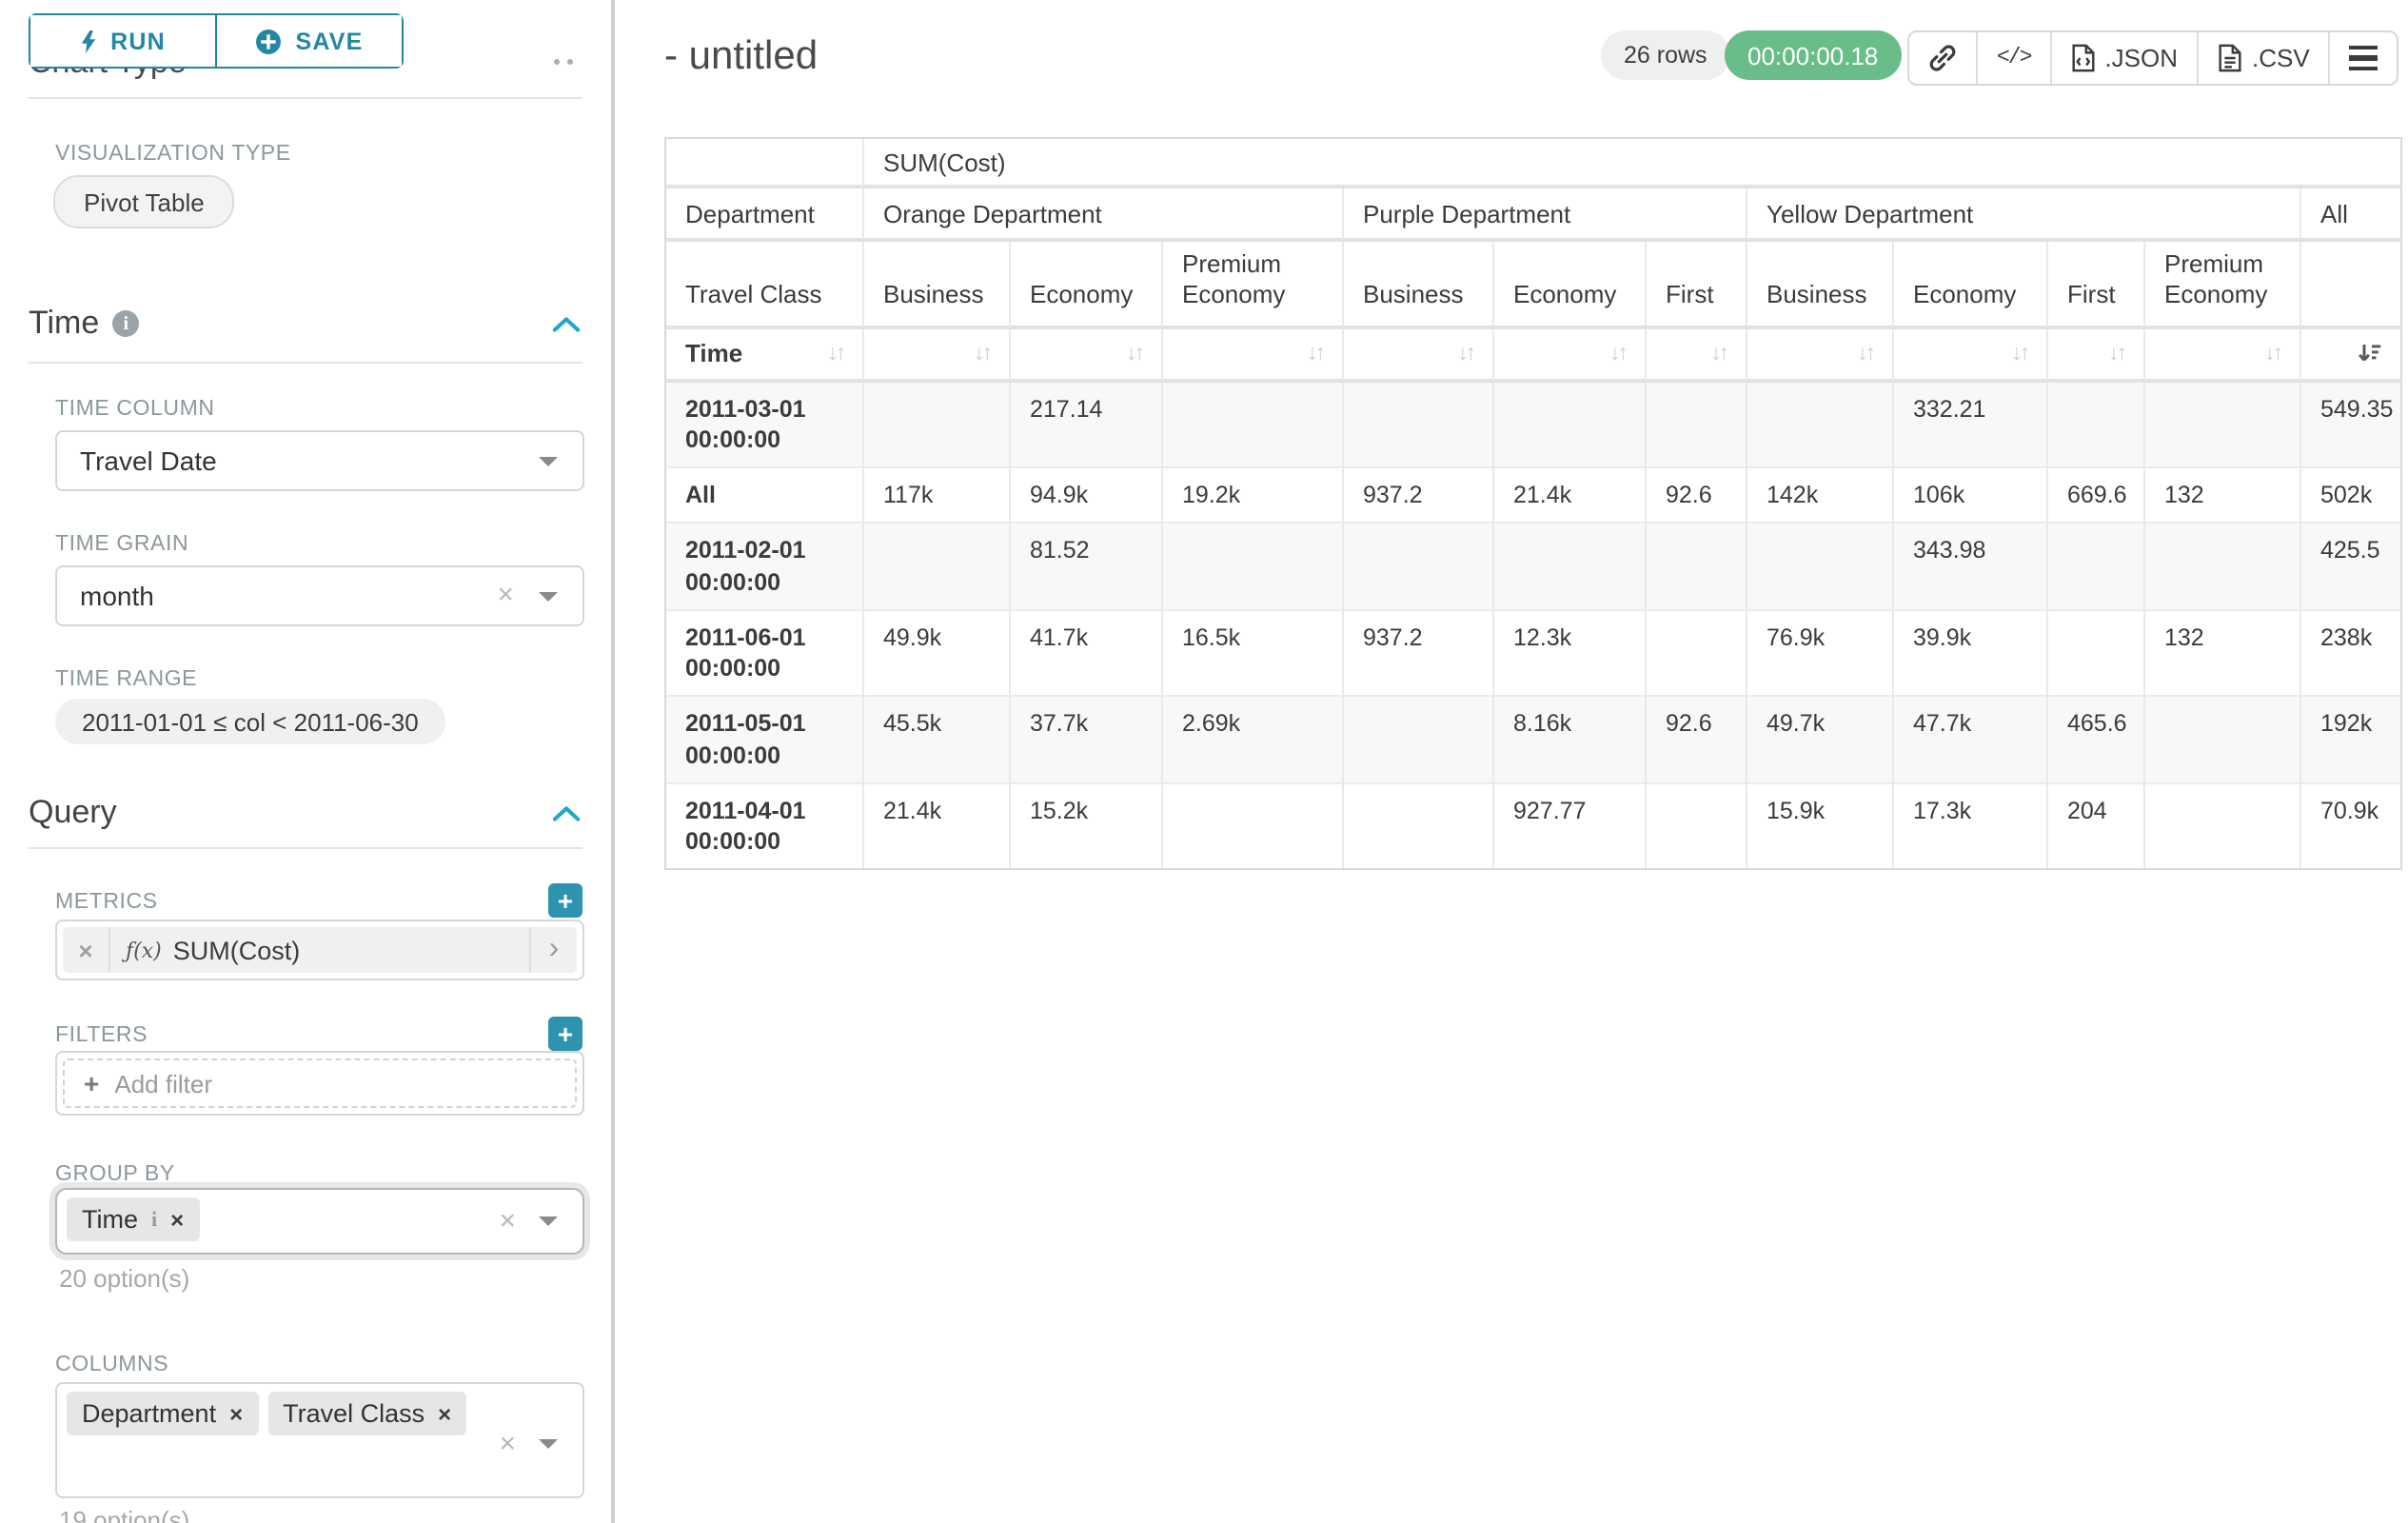  Describe the element at coordinates (565, 1034) in the screenshot. I see `add-filter-plus-button: +` at that location.